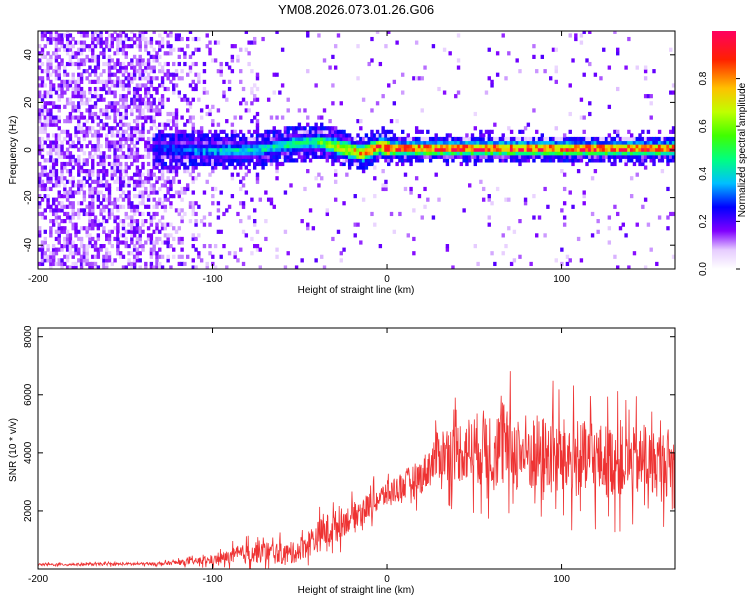 This screenshot has width=750, height=600. What do you see at coordinates (28, 197) in the screenshot?
I see `y-tick-label: -20` at bounding box center [28, 197].